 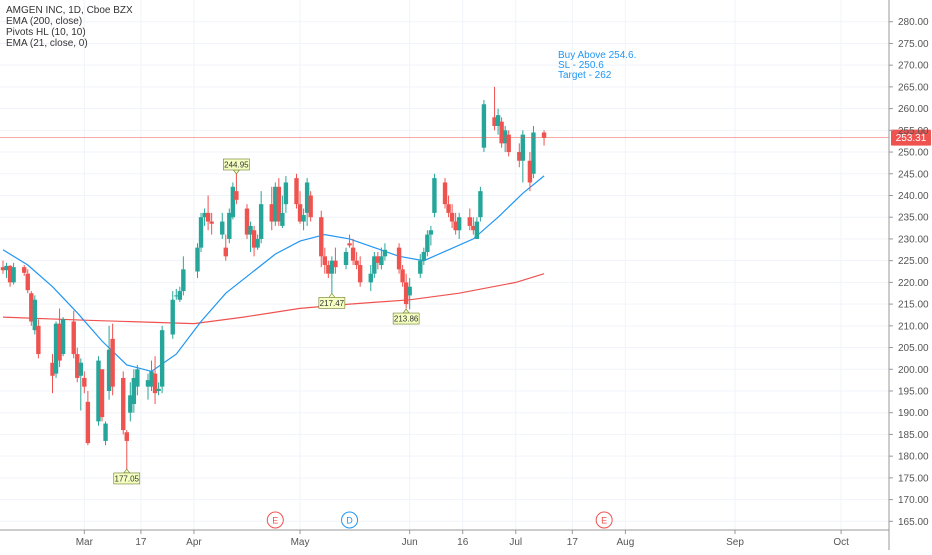 I want to click on time-tick-label: 17, so click(x=573, y=542).